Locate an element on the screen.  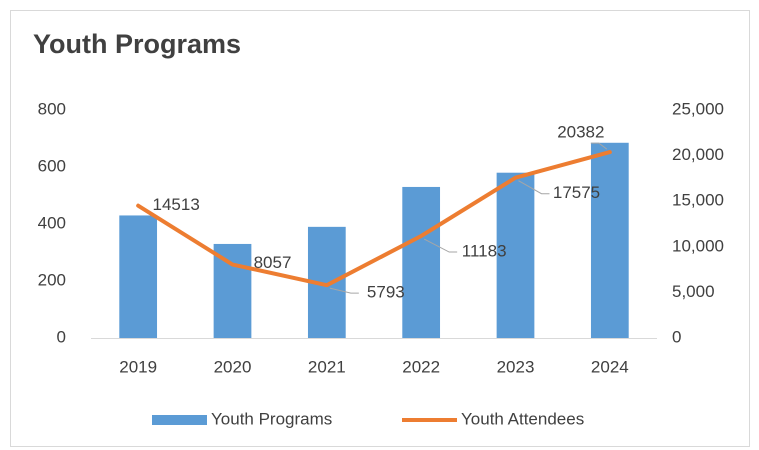
y2-tick-label: 0 is located at coordinates (676, 336).